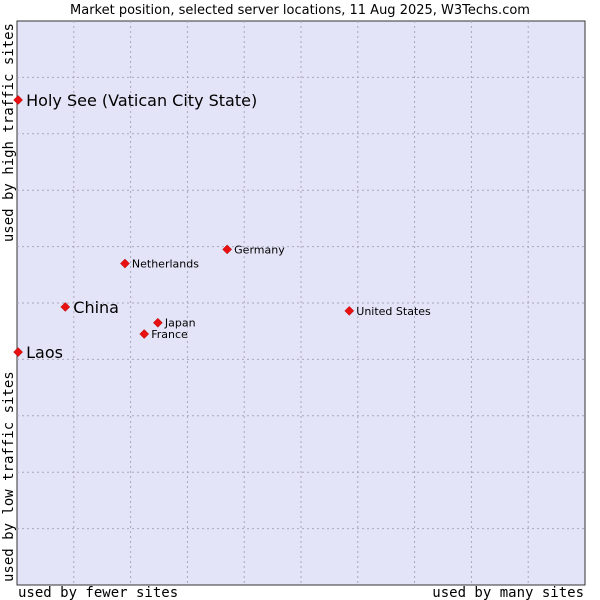 The width and height of the screenshot is (600, 600). I want to click on point-label: Laos, so click(44, 352).